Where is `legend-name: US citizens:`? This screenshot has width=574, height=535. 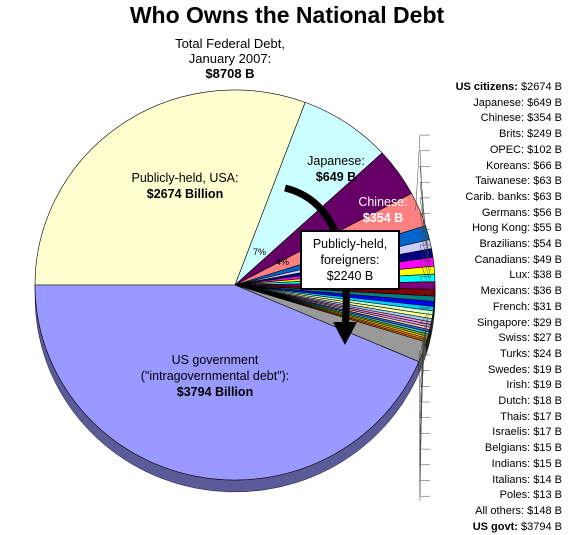 legend-name: US citizens: is located at coordinates (487, 87).